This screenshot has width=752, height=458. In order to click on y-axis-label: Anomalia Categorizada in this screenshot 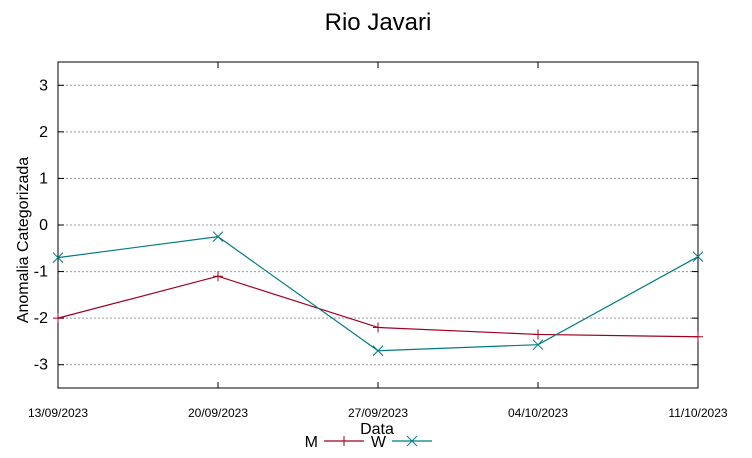, I will do `click(23, 240)`.